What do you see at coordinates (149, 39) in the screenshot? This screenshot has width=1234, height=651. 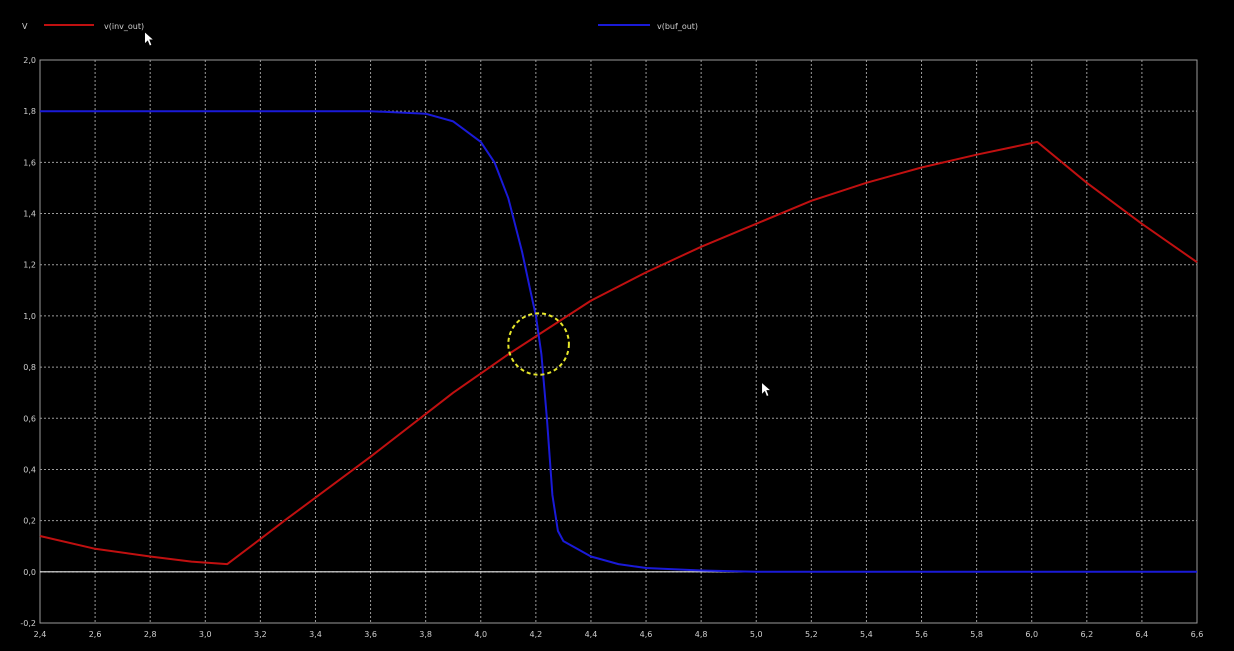 I see `mouse-cursor-legend` at bounding box center [149, 39].